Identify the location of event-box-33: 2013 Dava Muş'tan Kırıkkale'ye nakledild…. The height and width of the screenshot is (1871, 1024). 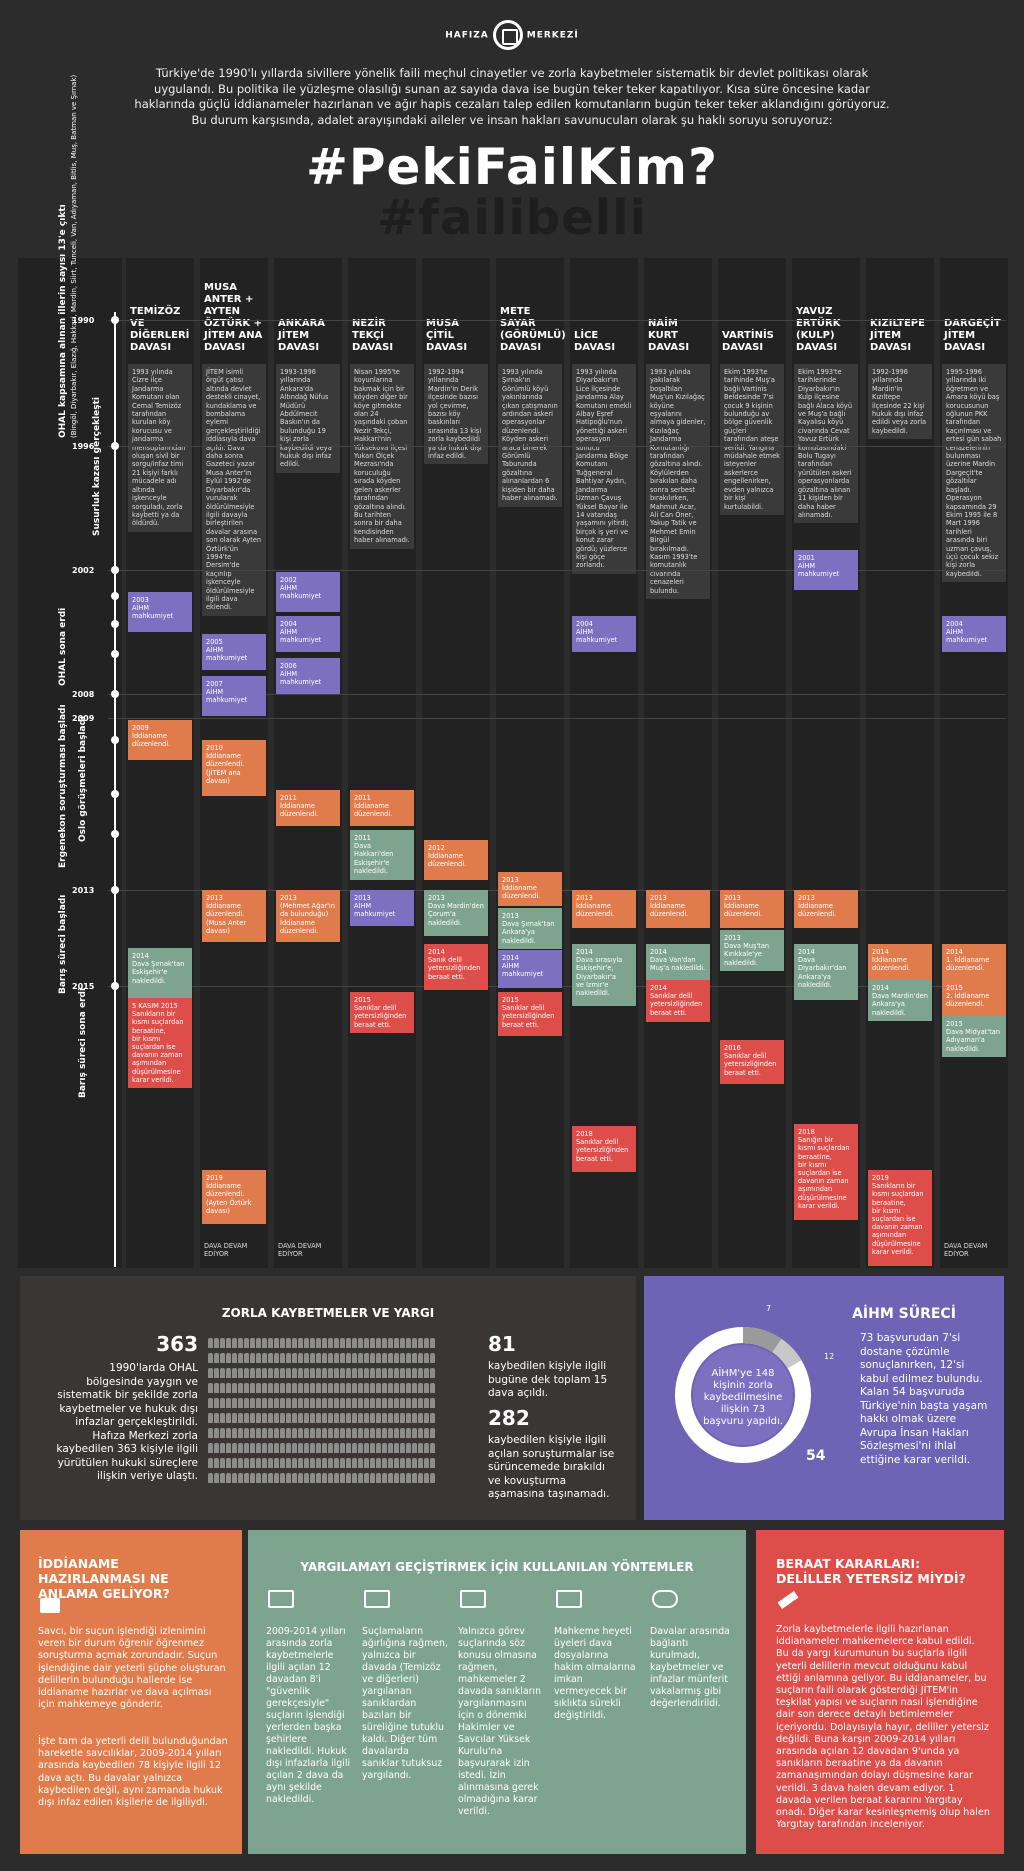
(752, 950).